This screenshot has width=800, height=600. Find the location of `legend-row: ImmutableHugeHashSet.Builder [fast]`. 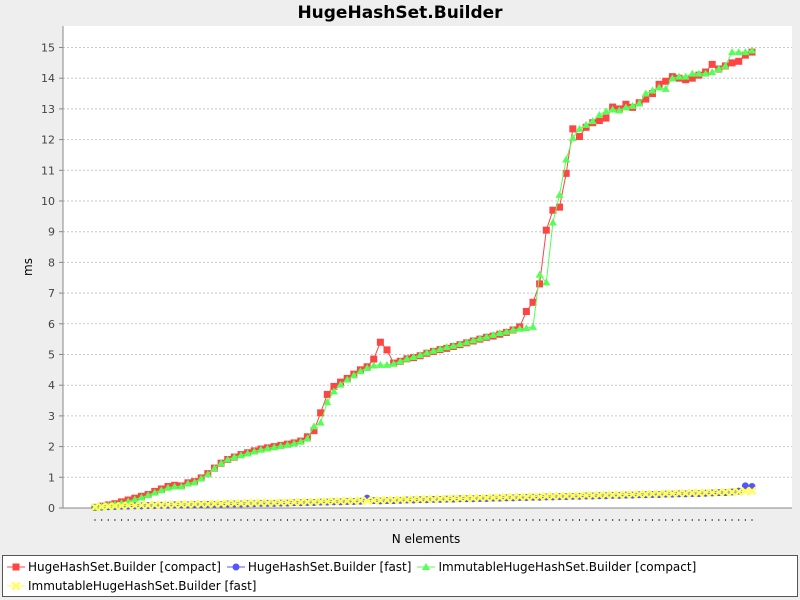

legend-row: ImmutableHugeHashSet.Builder [fast] is located at coordinates (134, 586).